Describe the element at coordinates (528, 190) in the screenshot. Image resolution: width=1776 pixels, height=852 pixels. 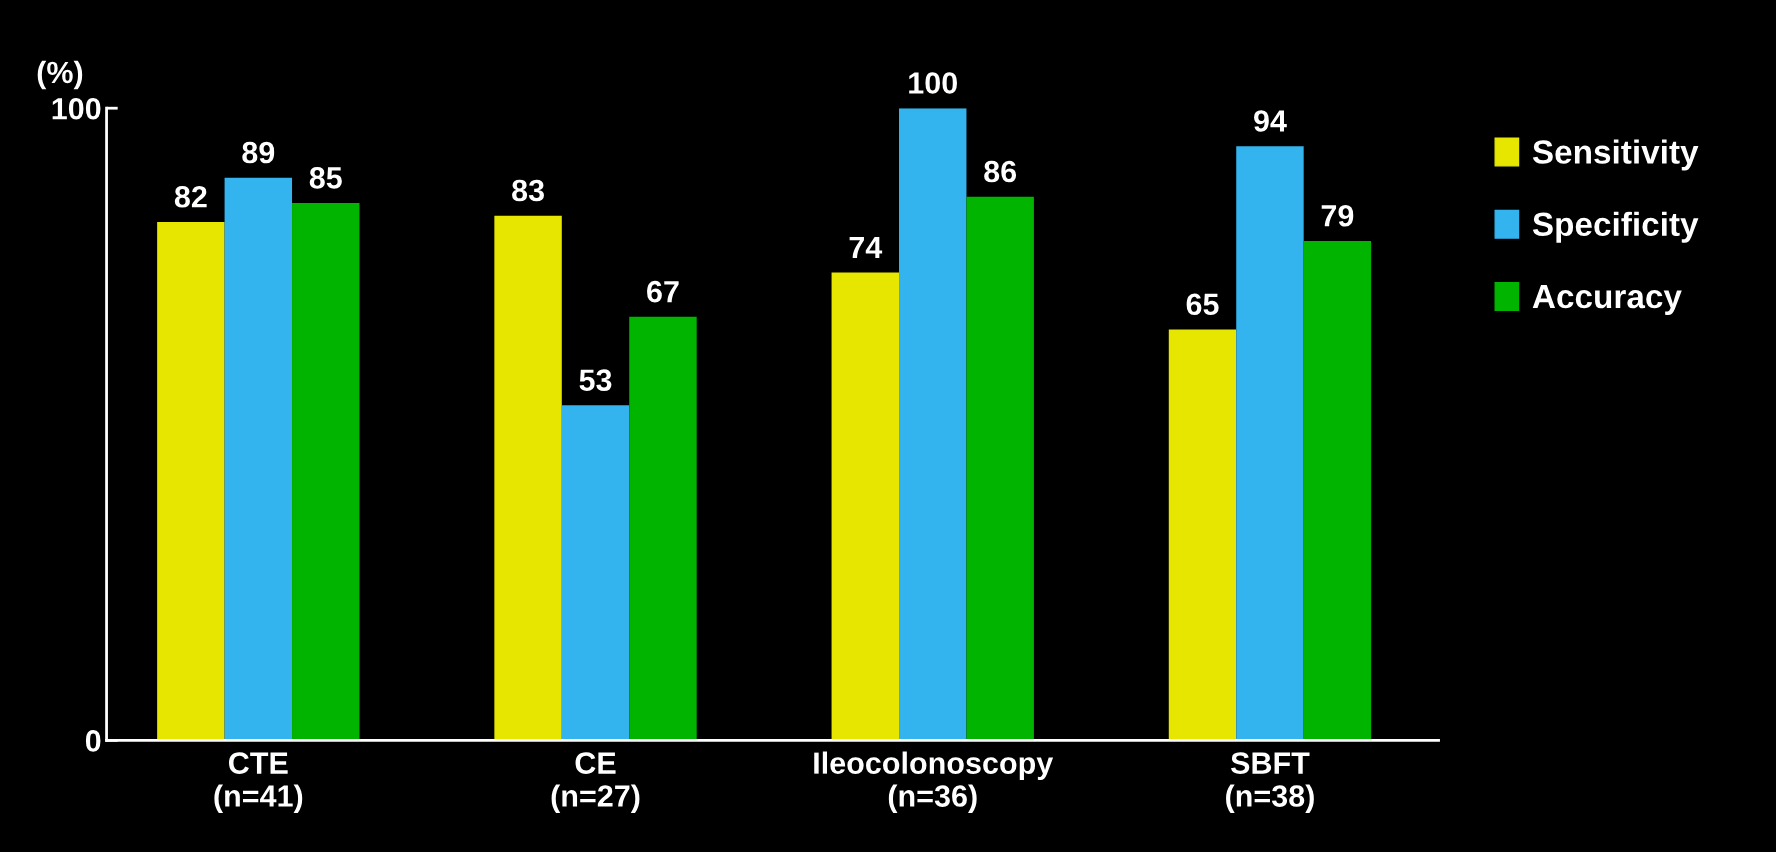
I see `data-label: 83` at that location.